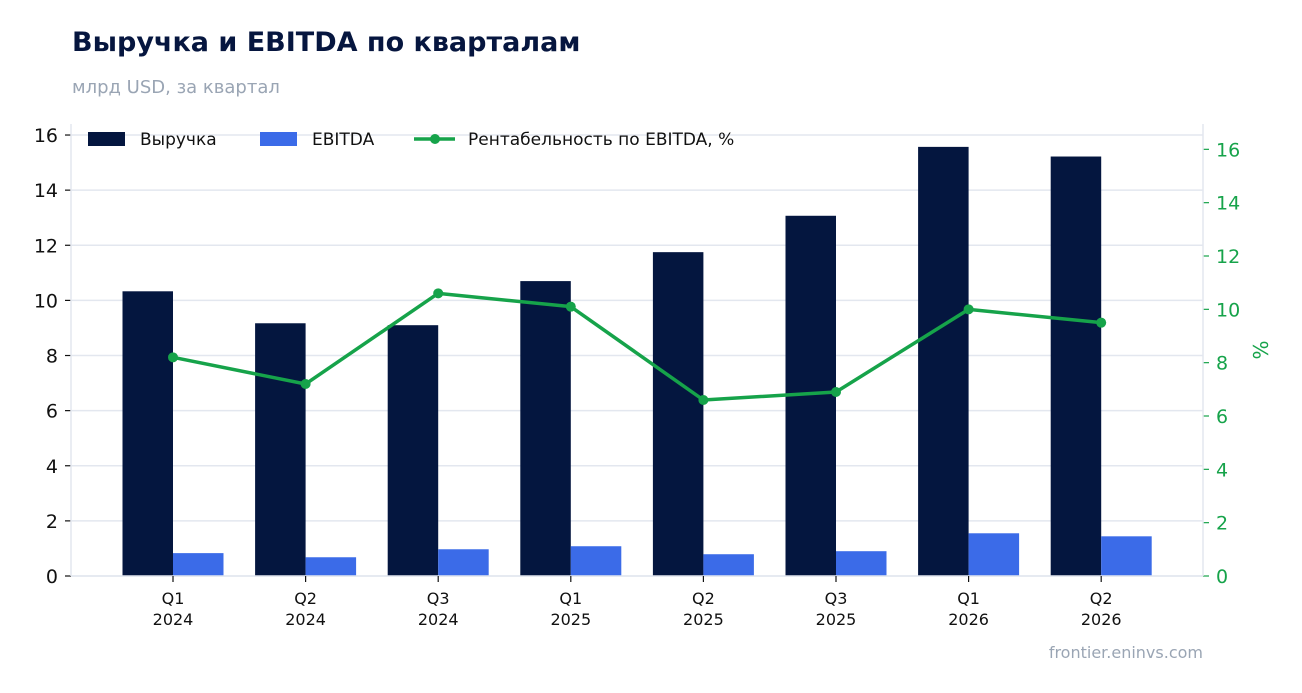  Describe the element at coordinates (46, 301) in the screenshot. I see `left-tick-label: 10` at that location.